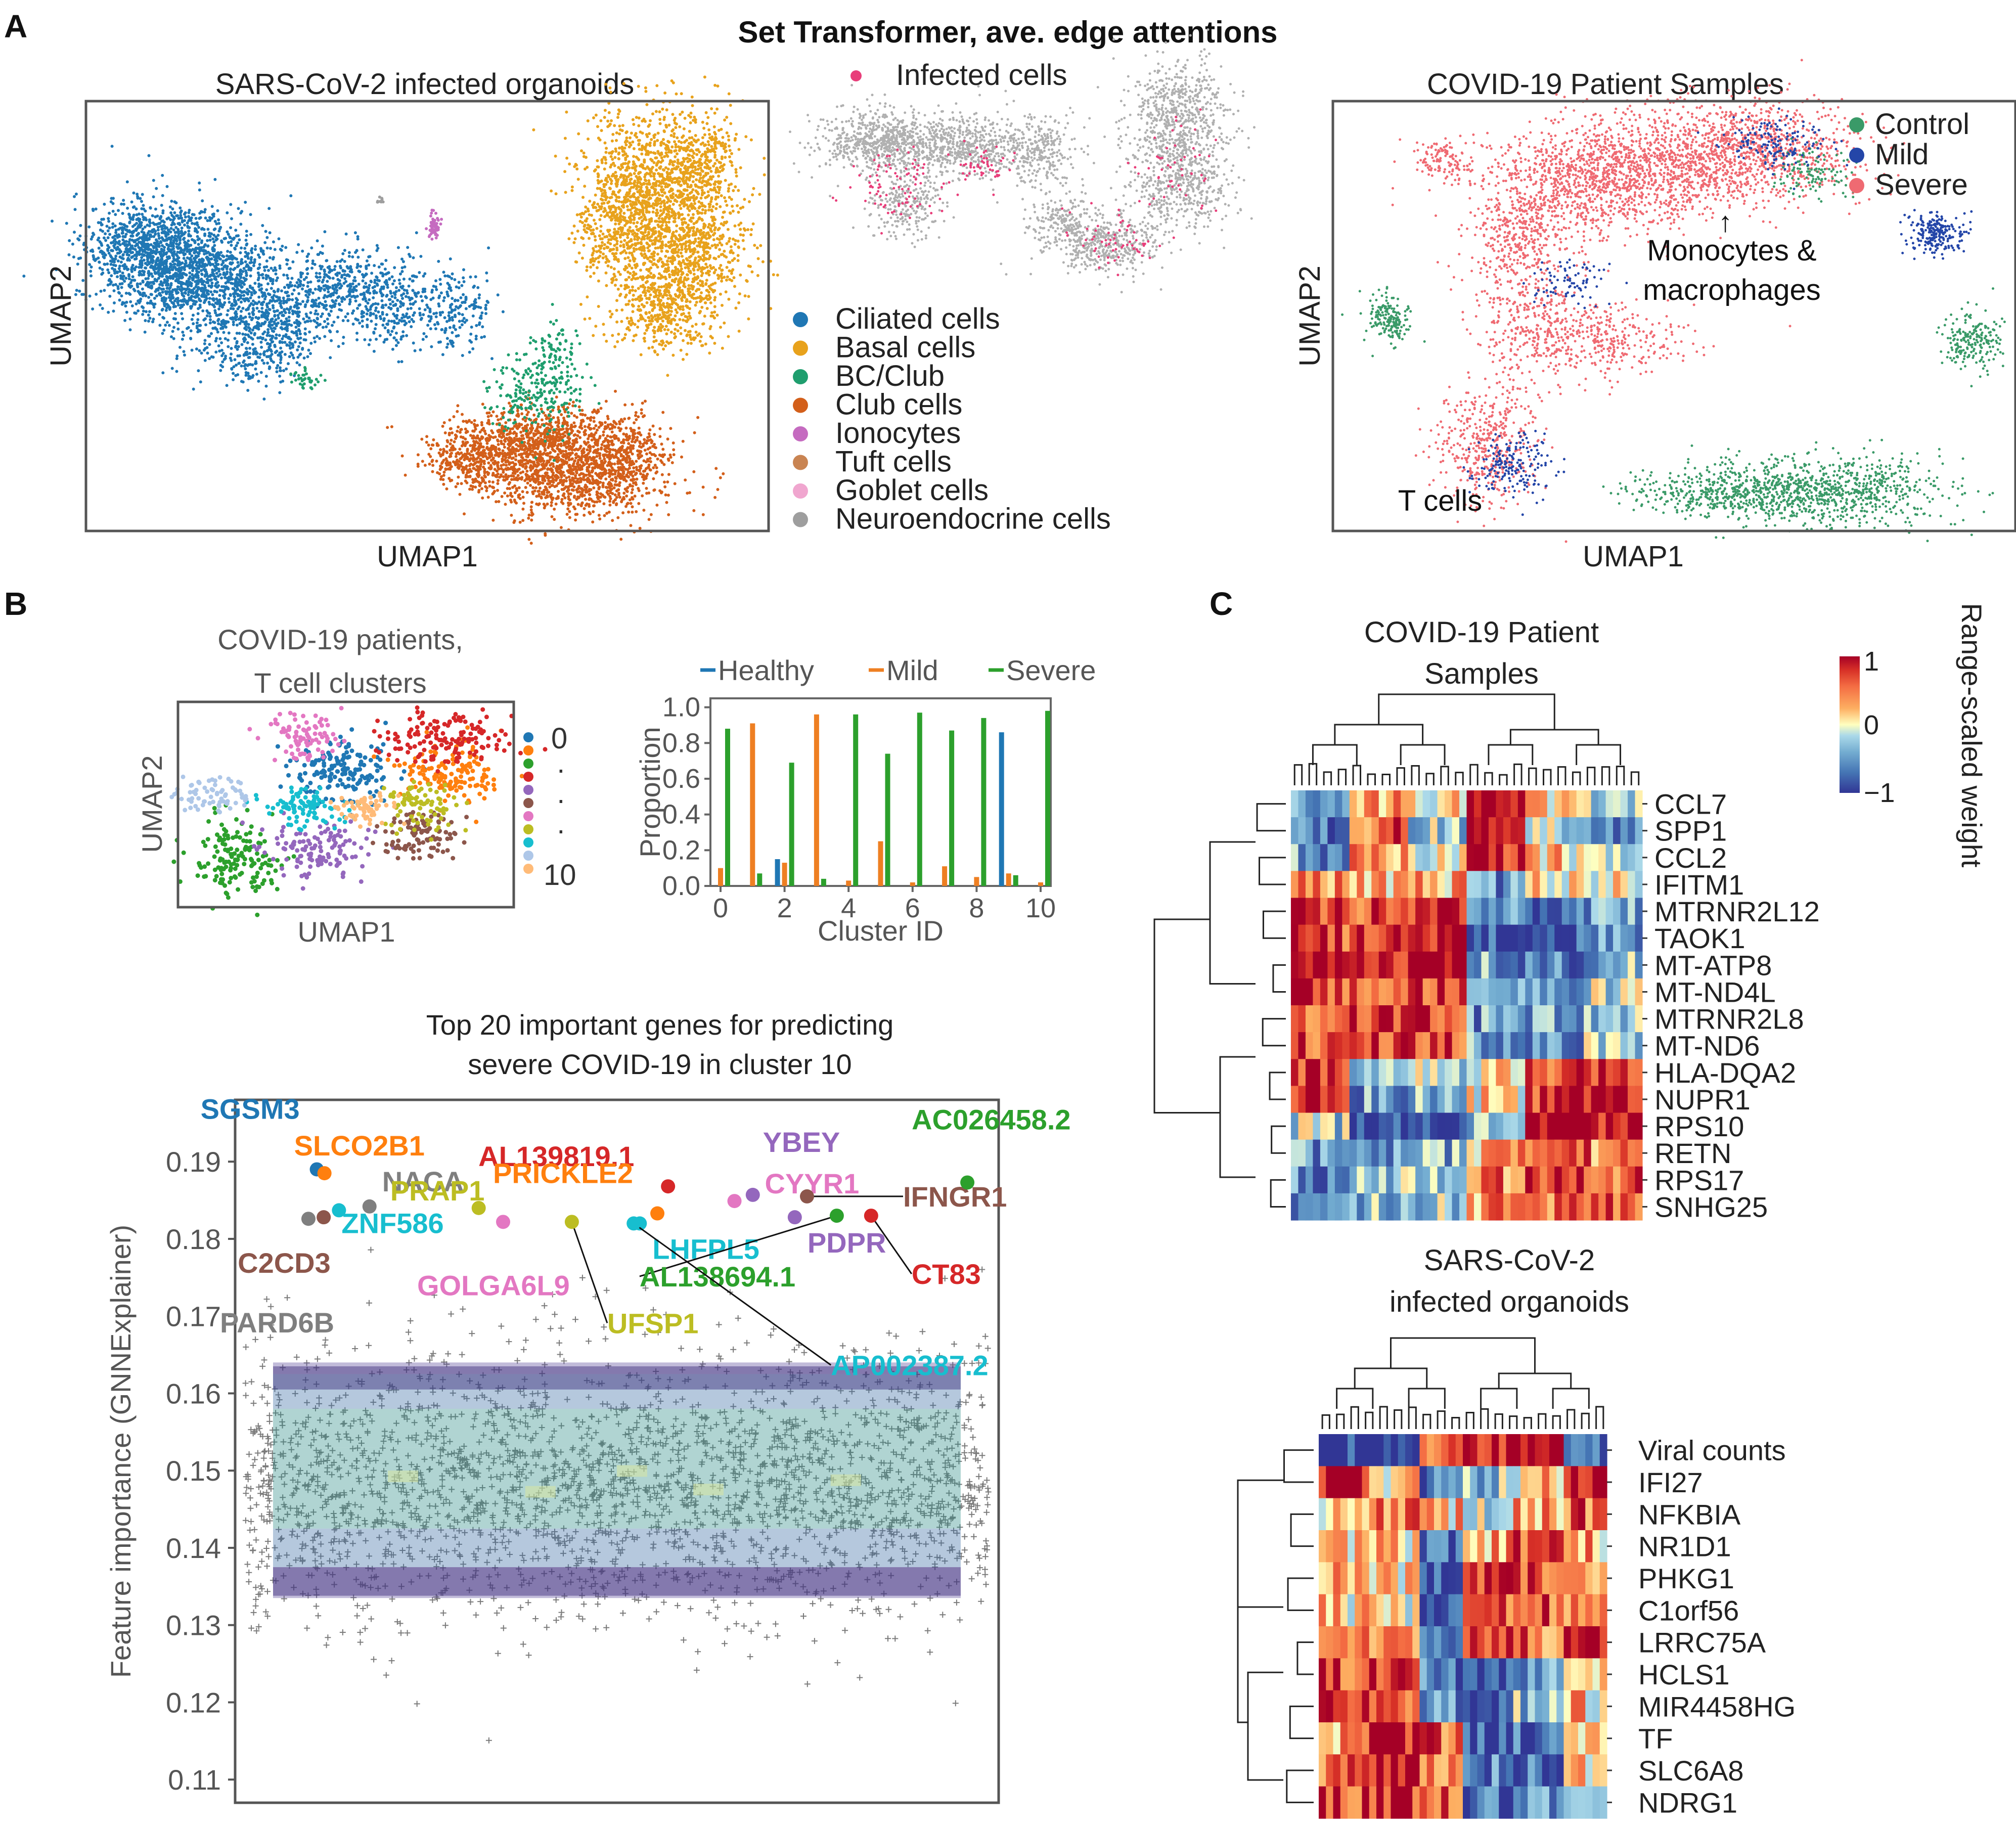 Image resolution: width=2016 pixels, height=1826 pixels. What do you see at coordinates (1872, 662) in the screenshot?
I see `colorbar-tick-max: 1` at bounding box center [1872, 662].